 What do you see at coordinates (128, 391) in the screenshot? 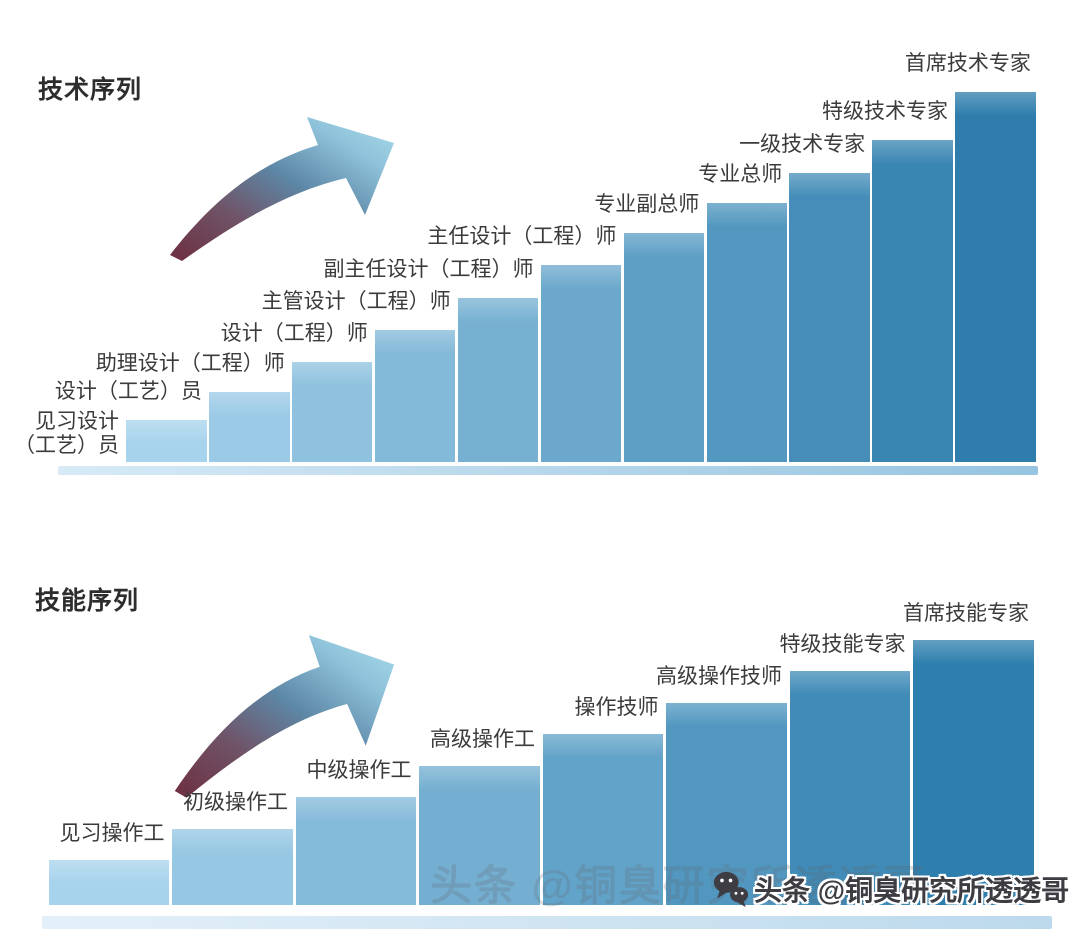
I see `bar-label-level-2: 设计（工艺）员` at bounding box center [128, 391].